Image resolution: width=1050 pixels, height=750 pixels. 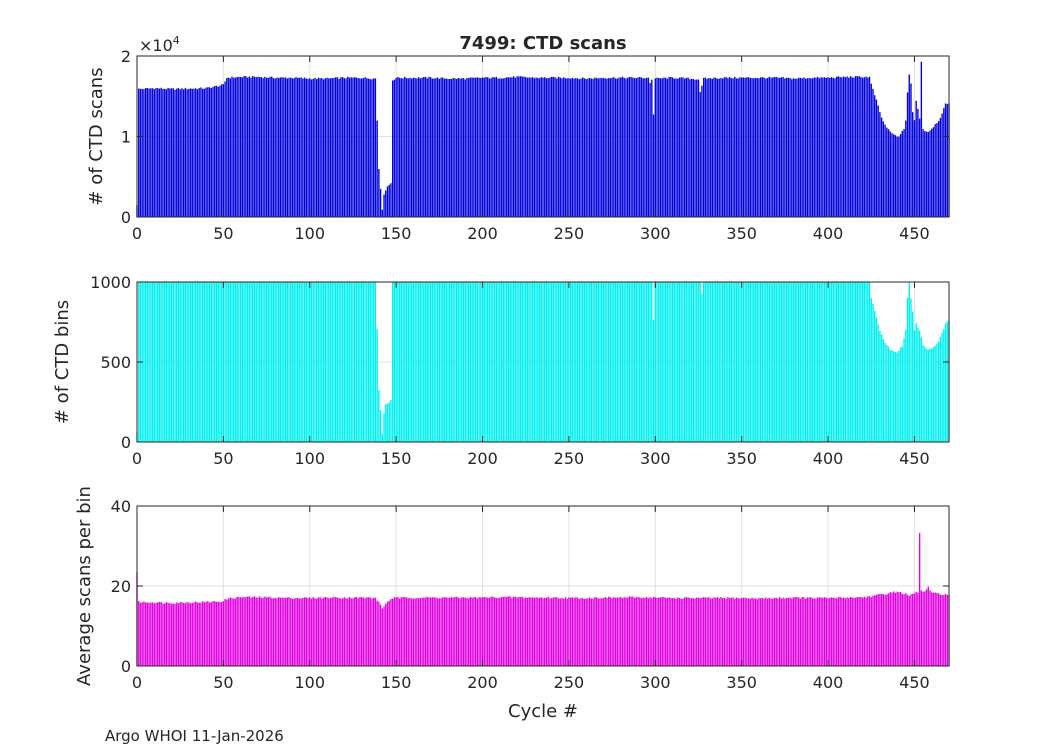 What do you see at coordinates (569, 458) in the screenshot?
I see `x-tick-label: 250` at bounding box center [569, 458].